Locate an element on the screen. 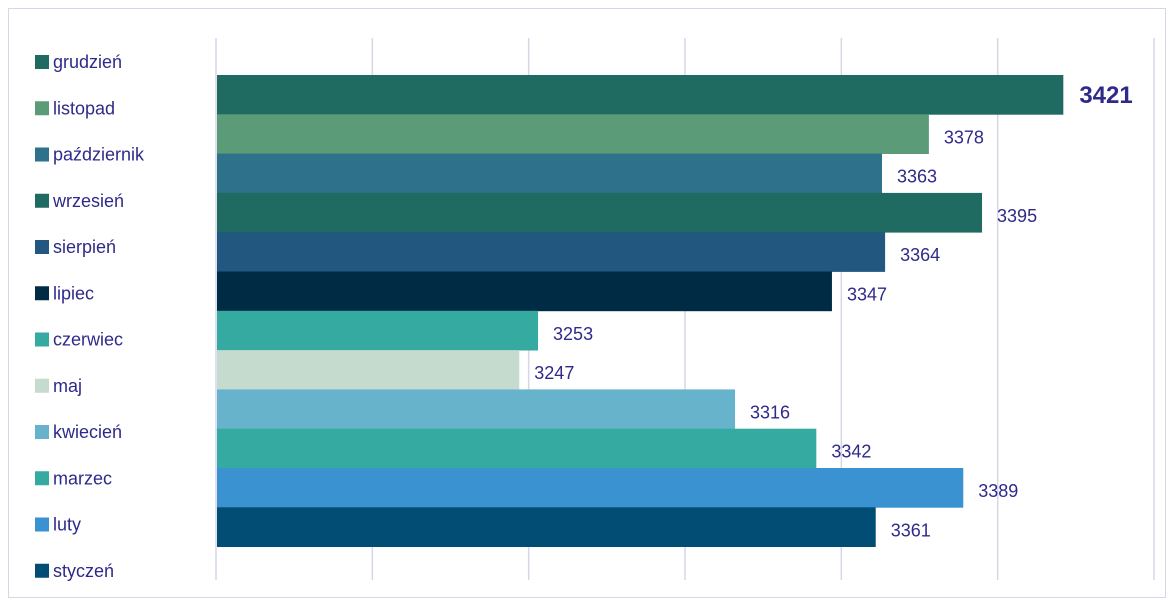 The width and height of the screenshot is (1174, 605). legend-label-7: maj is located at coordinates (67, 386).